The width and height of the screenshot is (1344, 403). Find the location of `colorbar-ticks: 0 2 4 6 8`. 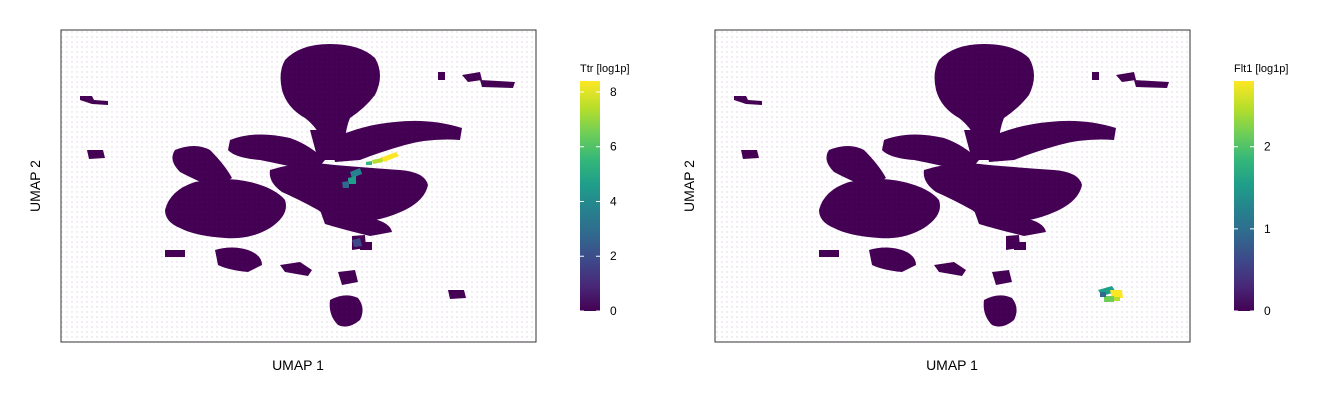

colorbar-ticks: 0 2 4 6 8 is located at coordinates (598, 201).